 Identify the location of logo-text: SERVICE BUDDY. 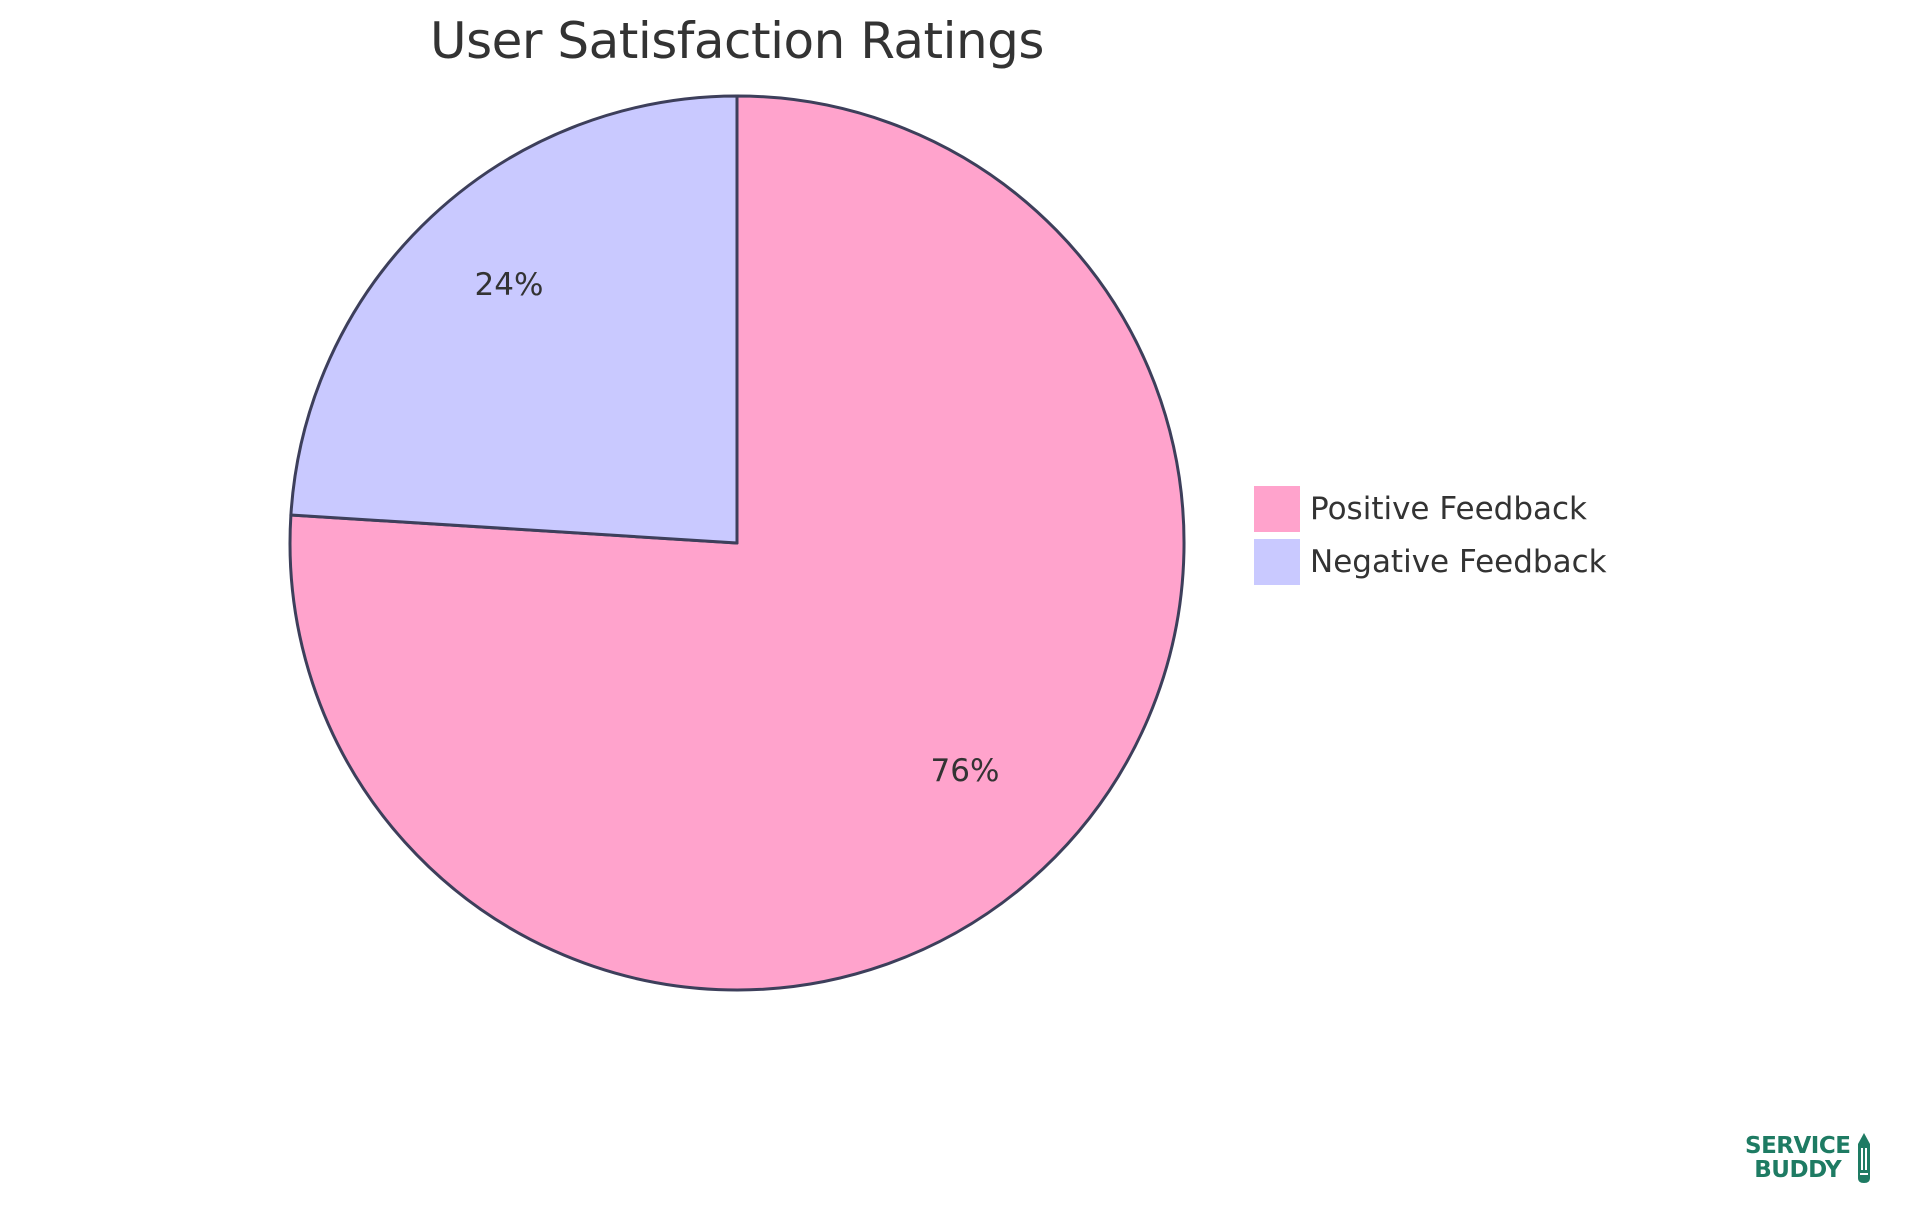
(1798, 1158).